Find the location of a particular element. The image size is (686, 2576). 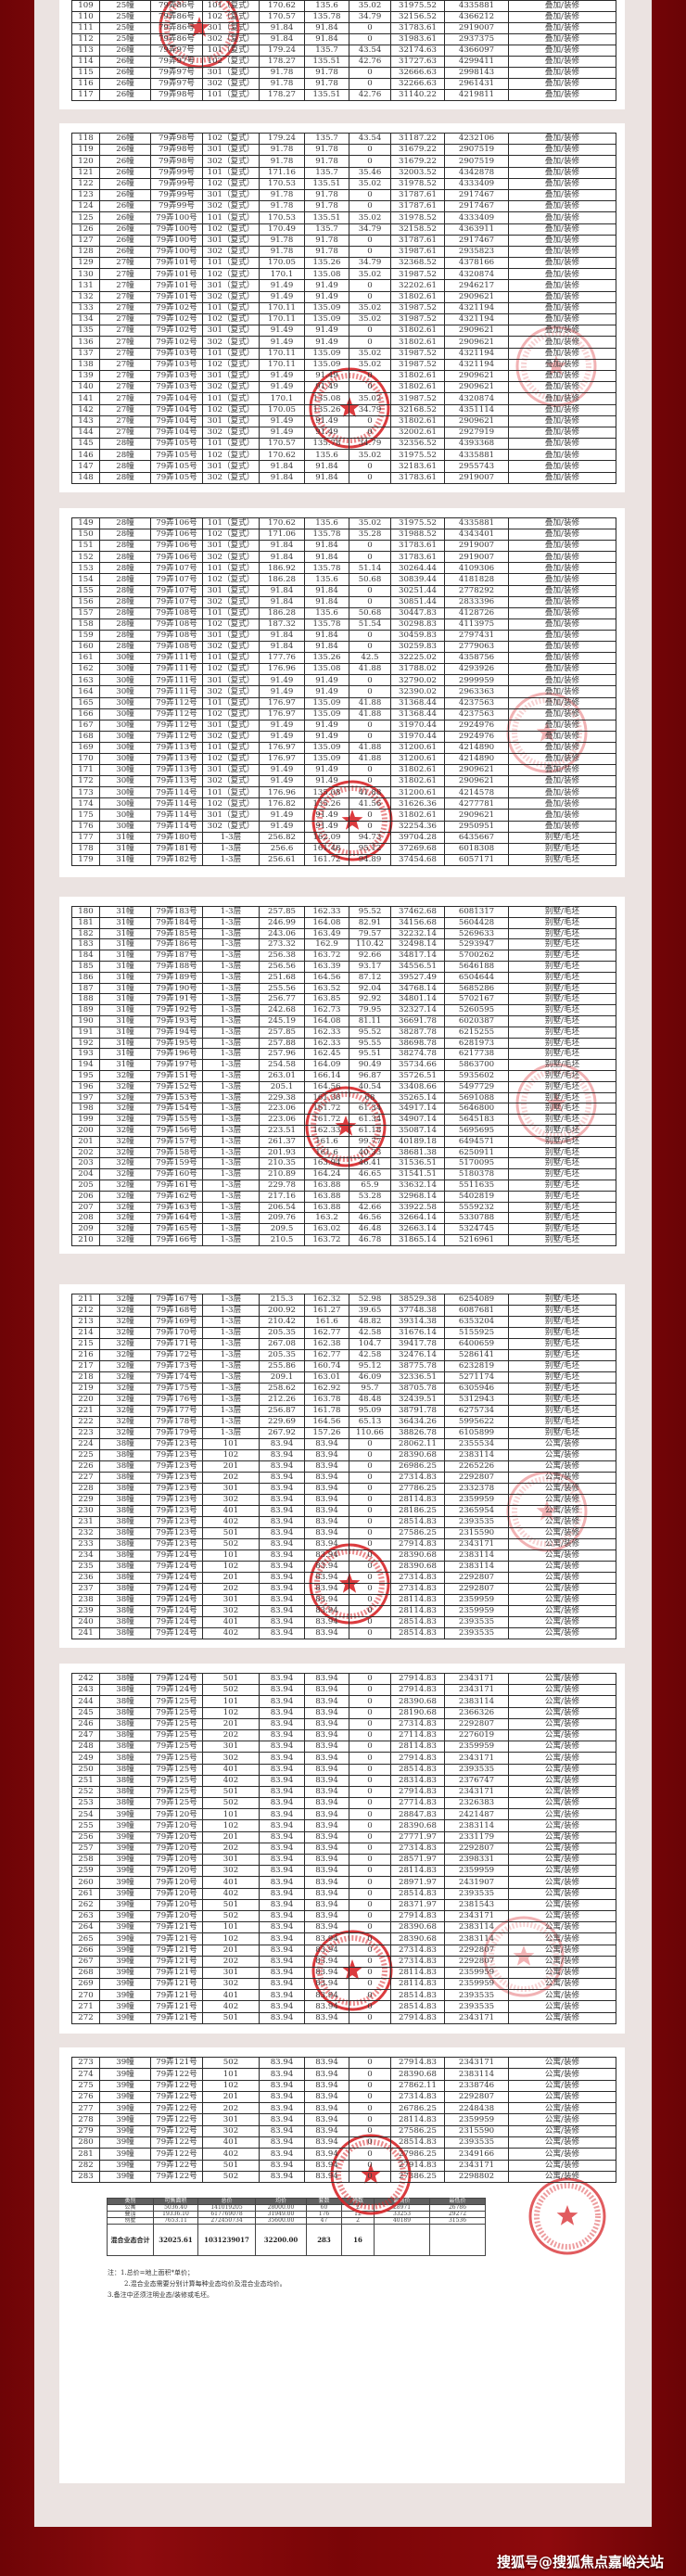

unit-price-cell: 32266.63 is located at coordinates (417, 84).